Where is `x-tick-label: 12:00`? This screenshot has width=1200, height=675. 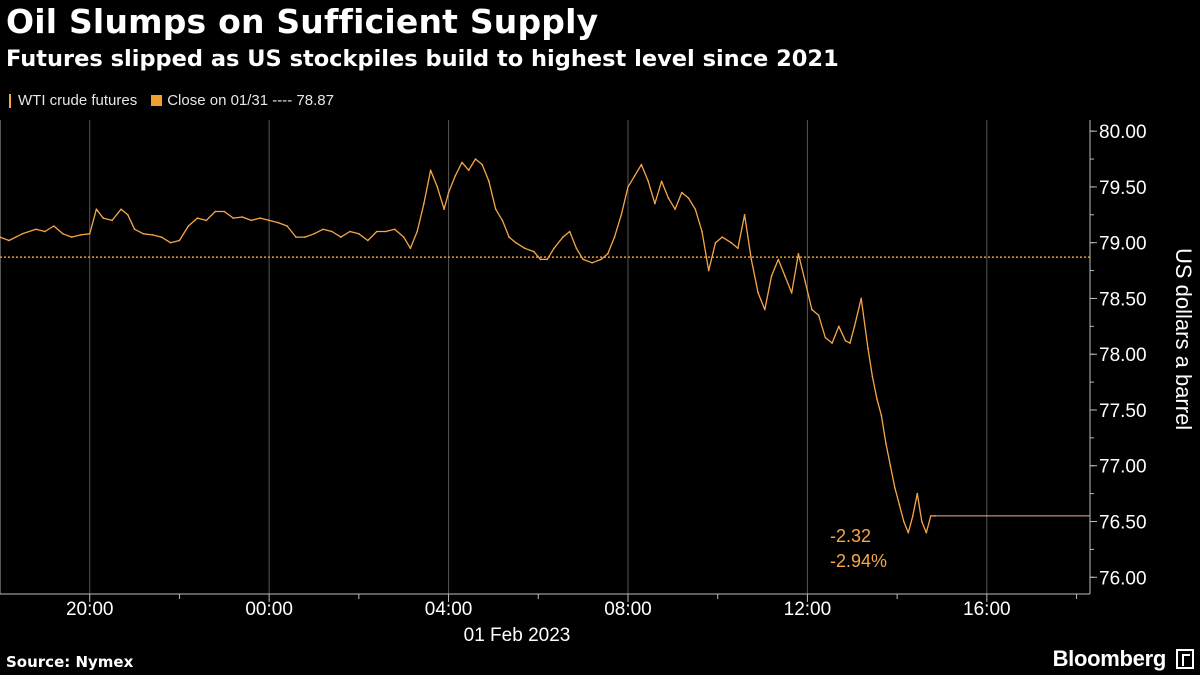 x-tick-label: 12:00 is located at coordinates (808, 609).